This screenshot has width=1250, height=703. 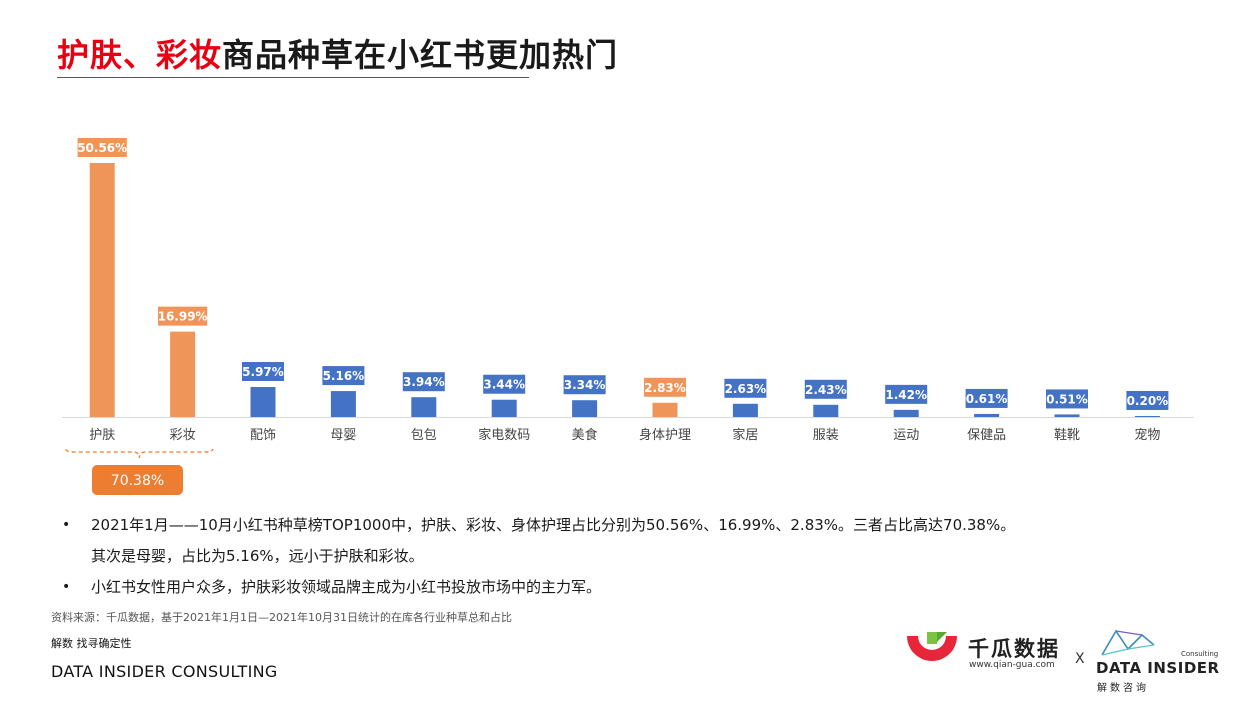 What do you see at coordinates (635, 587) in the screenshot?
I see `note-item: • 小红书女性用户众多，护肤彩妆领域品牌主成为小红书投放市场中的主力军。` at bounding box center [635, 587].